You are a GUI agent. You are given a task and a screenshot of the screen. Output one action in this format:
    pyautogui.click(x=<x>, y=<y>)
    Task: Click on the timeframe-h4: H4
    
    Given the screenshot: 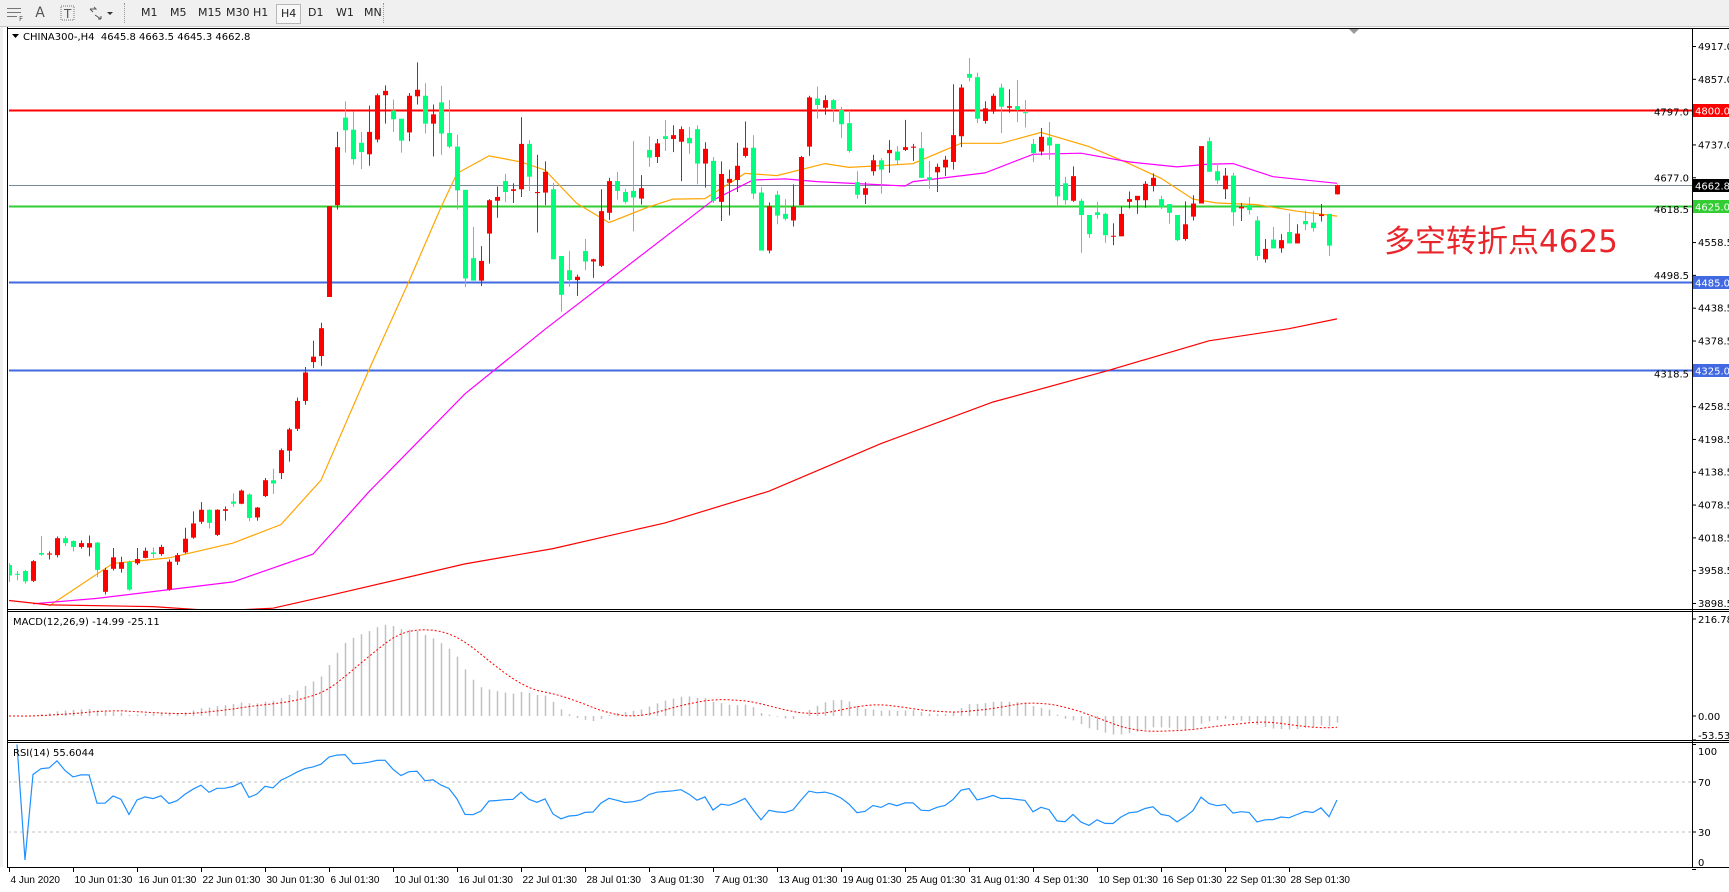 What is the action you would take?
    pyautogui.click(x=289, y=14)
    